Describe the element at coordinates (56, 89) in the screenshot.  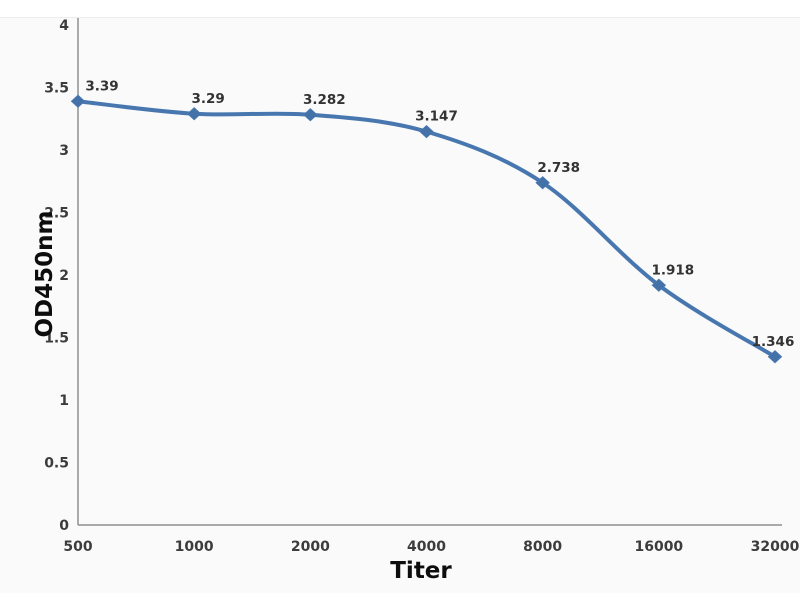
I see `y-tick-label: 3.5` at that location.